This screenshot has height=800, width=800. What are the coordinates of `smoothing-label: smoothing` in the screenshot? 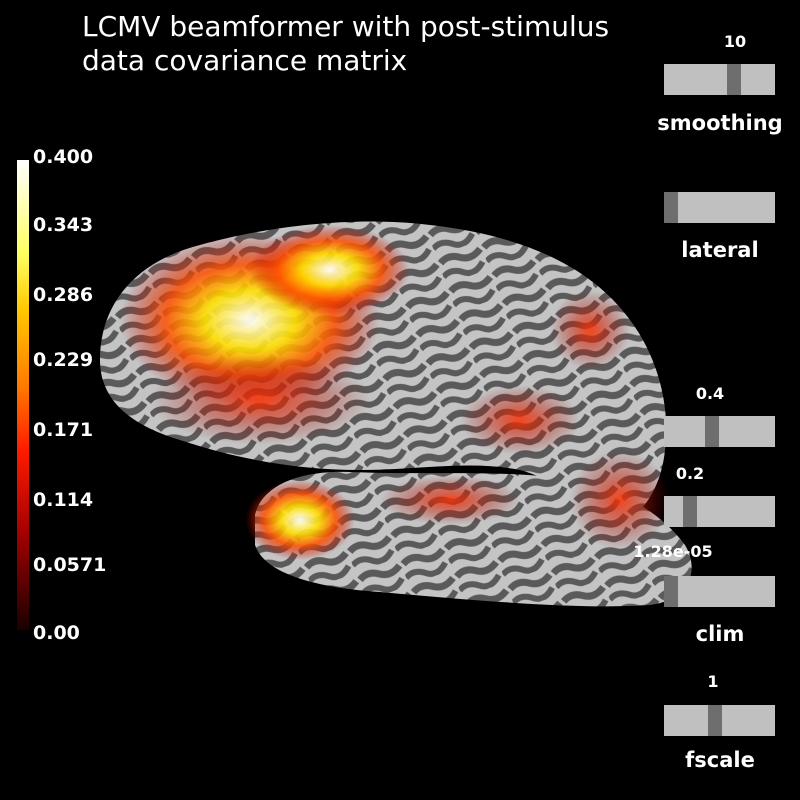 It's located at (720, 123).